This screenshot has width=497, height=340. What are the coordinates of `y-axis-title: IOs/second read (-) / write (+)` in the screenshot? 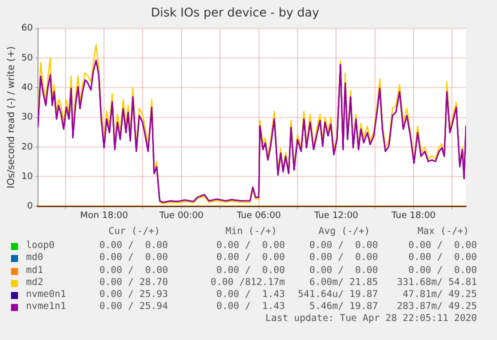 It's located at (12, 117).